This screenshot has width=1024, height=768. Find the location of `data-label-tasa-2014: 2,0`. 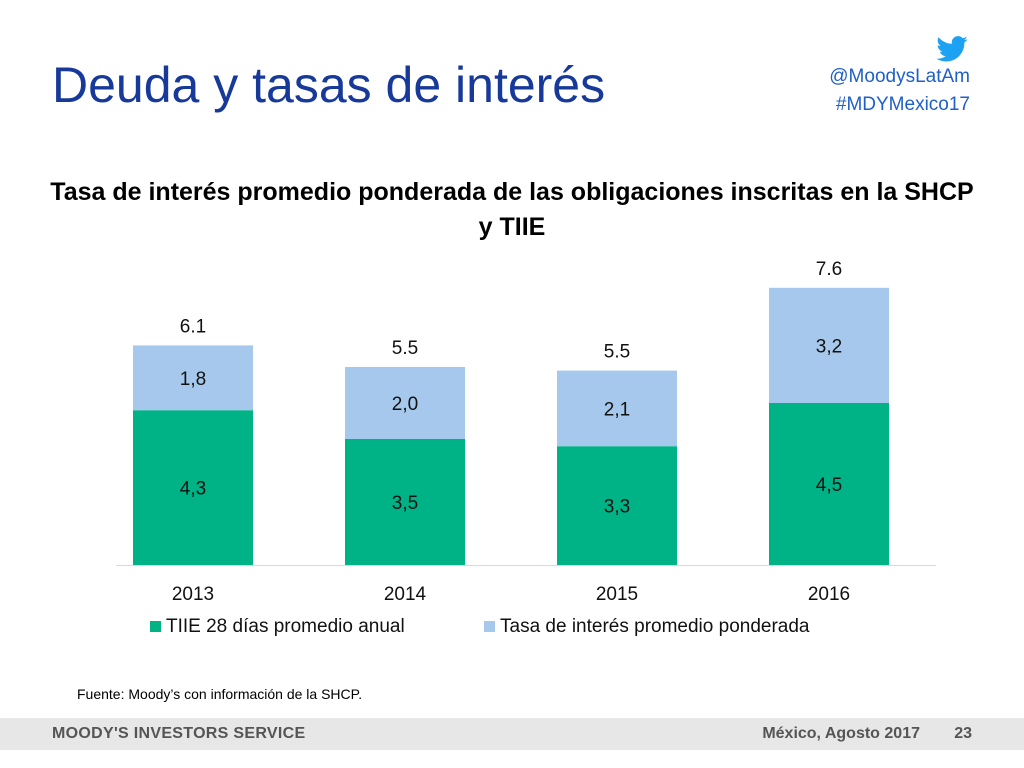

data-label-tasa-2014: 2,0 is located at coordinates (405, 404).